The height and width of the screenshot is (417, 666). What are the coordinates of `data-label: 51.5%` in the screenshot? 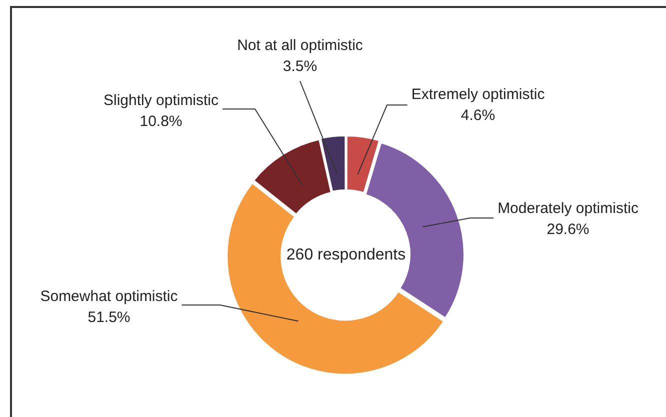 It's located at (109, 317).